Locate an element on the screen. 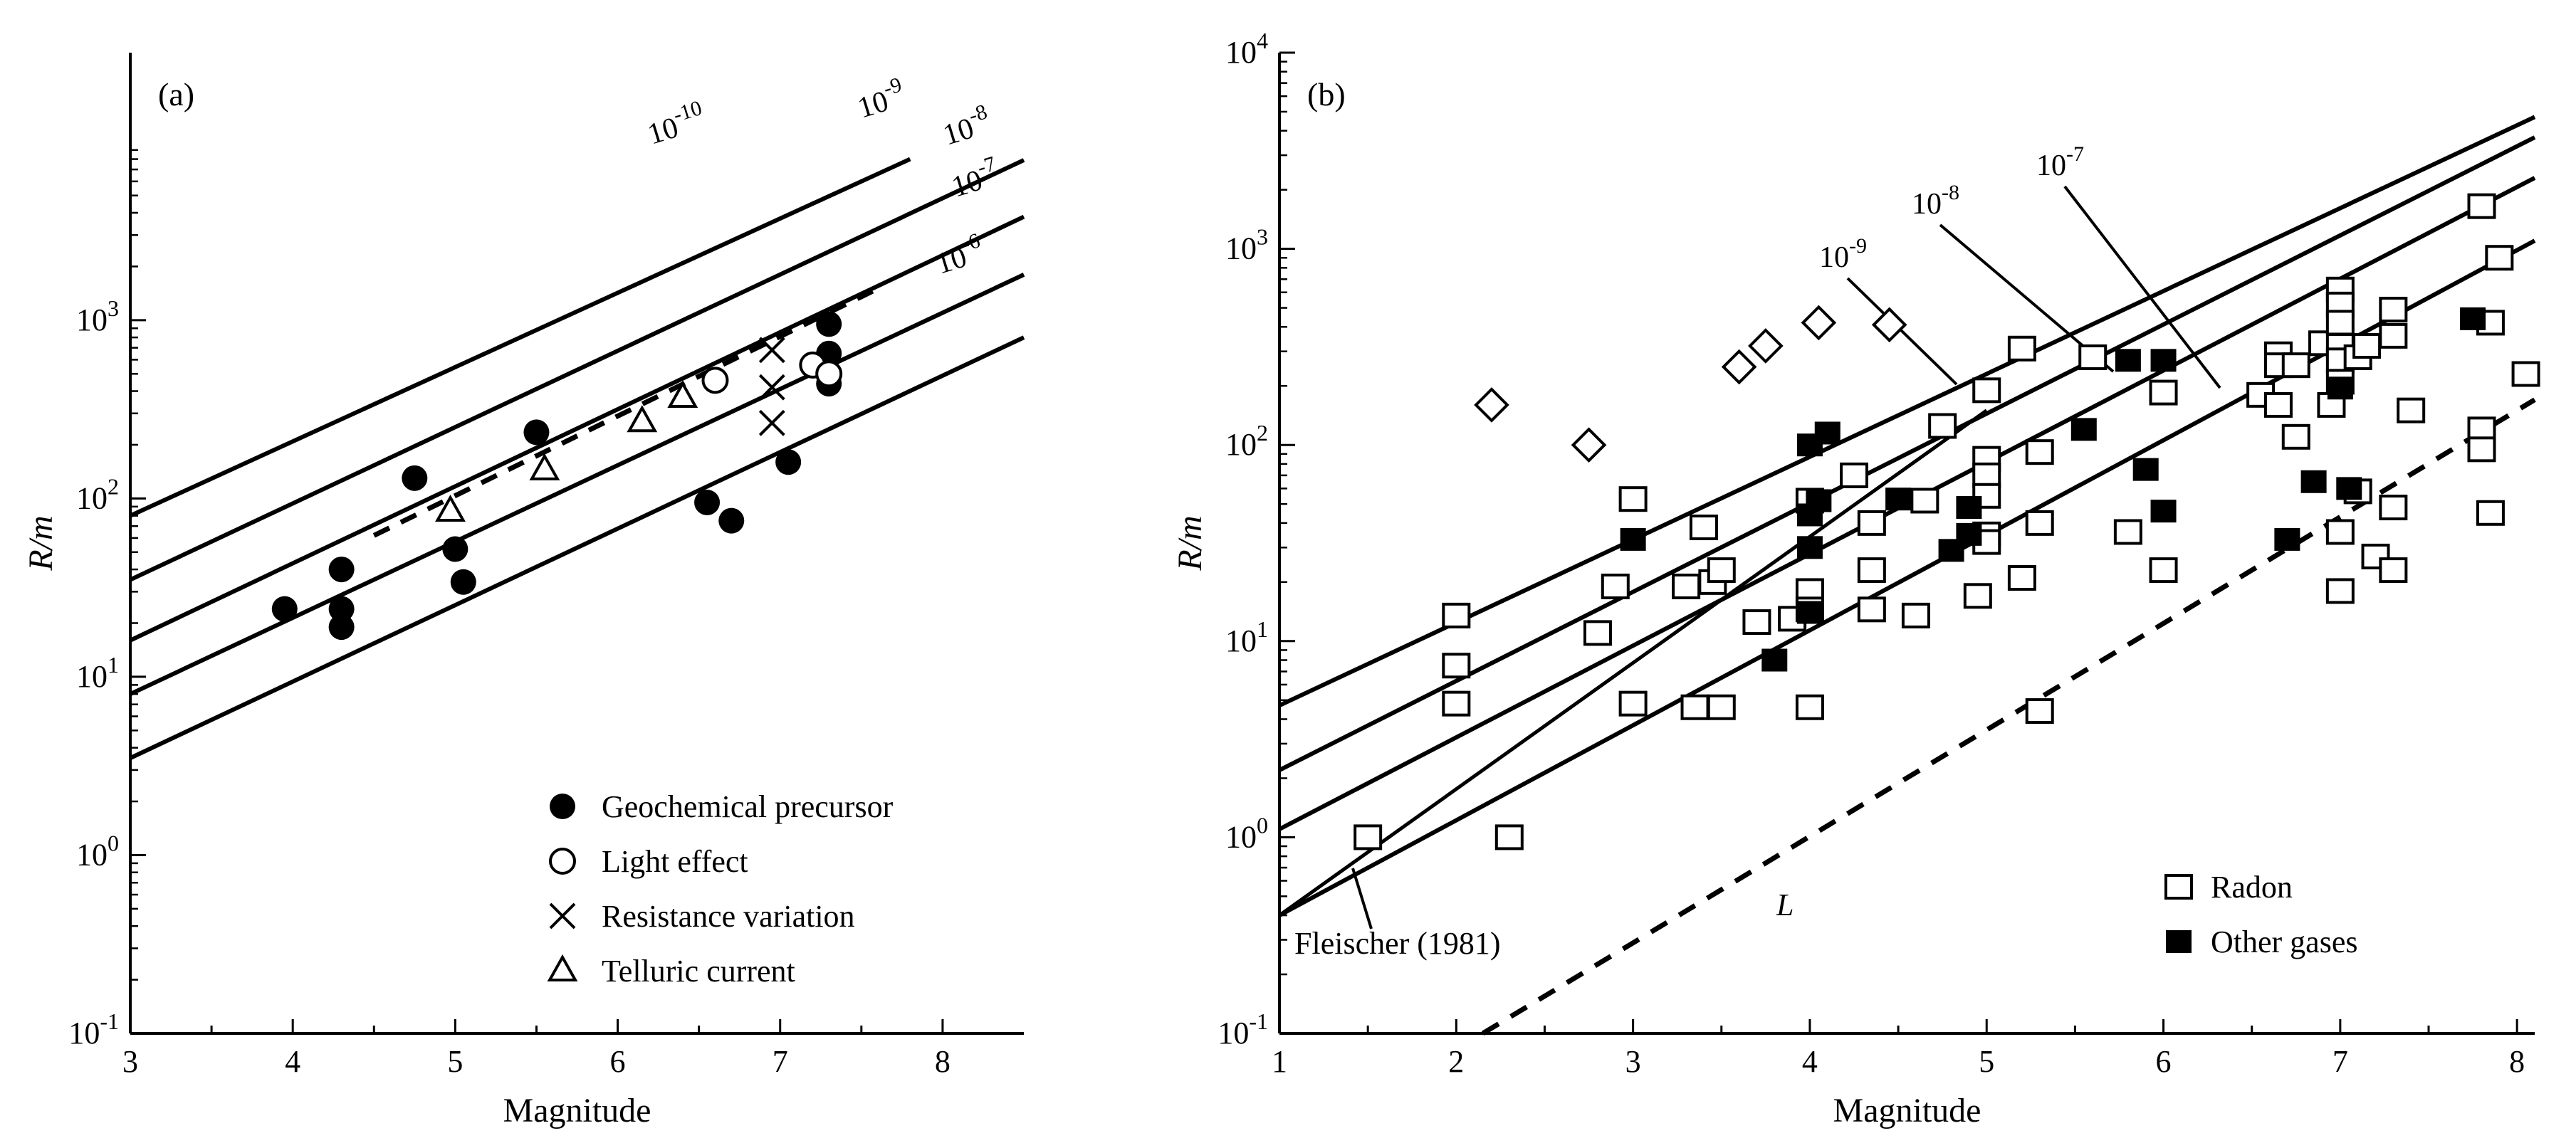 Image resolution: width=2576 pixels, height=1143 pixels. x-axis-label: Magnitude is located at coordinates (577, 1110).